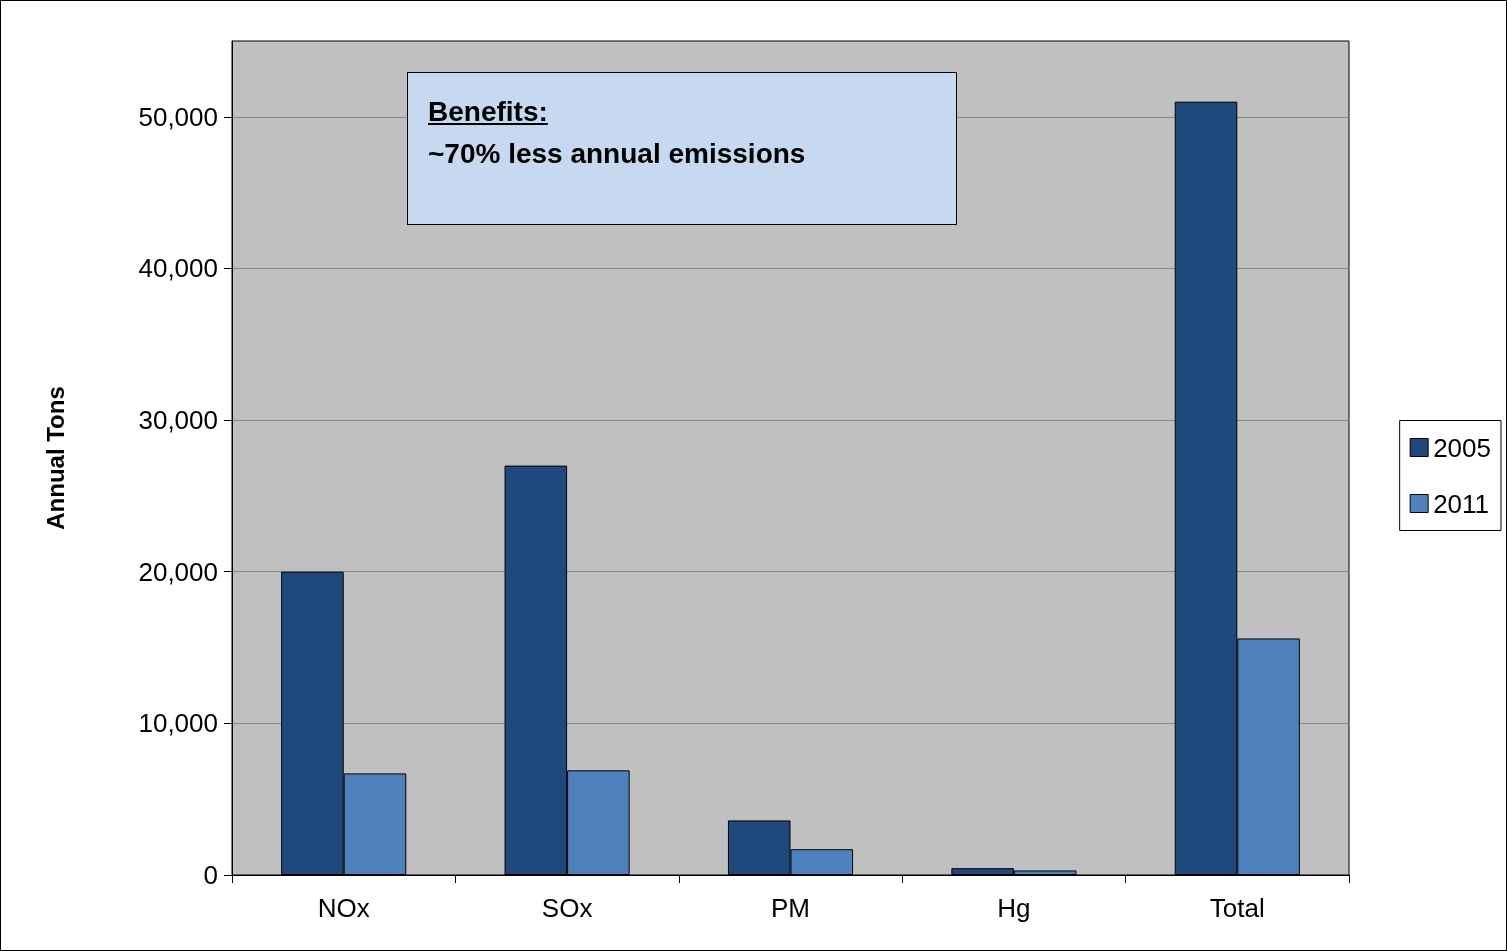 Image resolution: width=1507 pixels, height=951 pixels. I want to click on annotation: ~70% less annual emissions, so click(617, 154).